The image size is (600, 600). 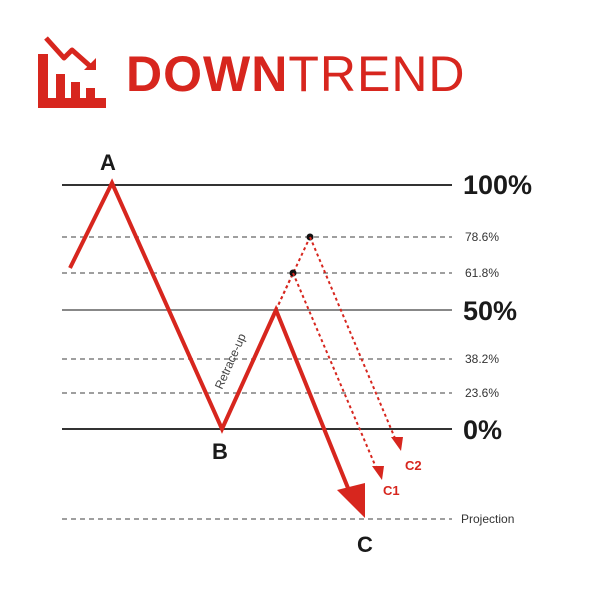 I want to click on label-0: 0%, so click(x=482, y=430).